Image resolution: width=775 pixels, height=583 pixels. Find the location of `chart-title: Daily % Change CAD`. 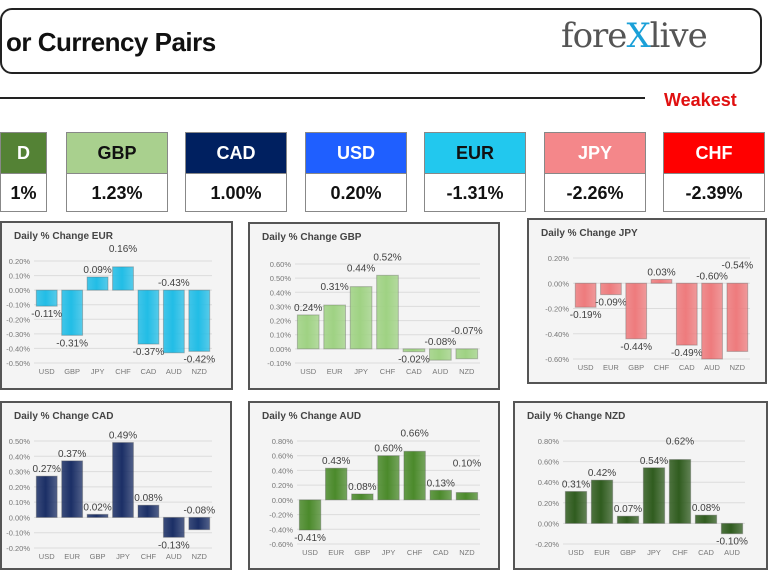

chart-title: Daily % Change CAD is located at coordinates (64, 416).